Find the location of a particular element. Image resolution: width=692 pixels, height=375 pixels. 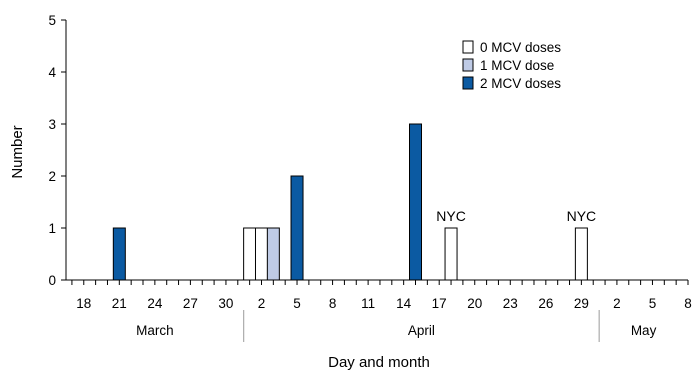

legend-label: 1 MCV dose is located at coordinates (517, 65).